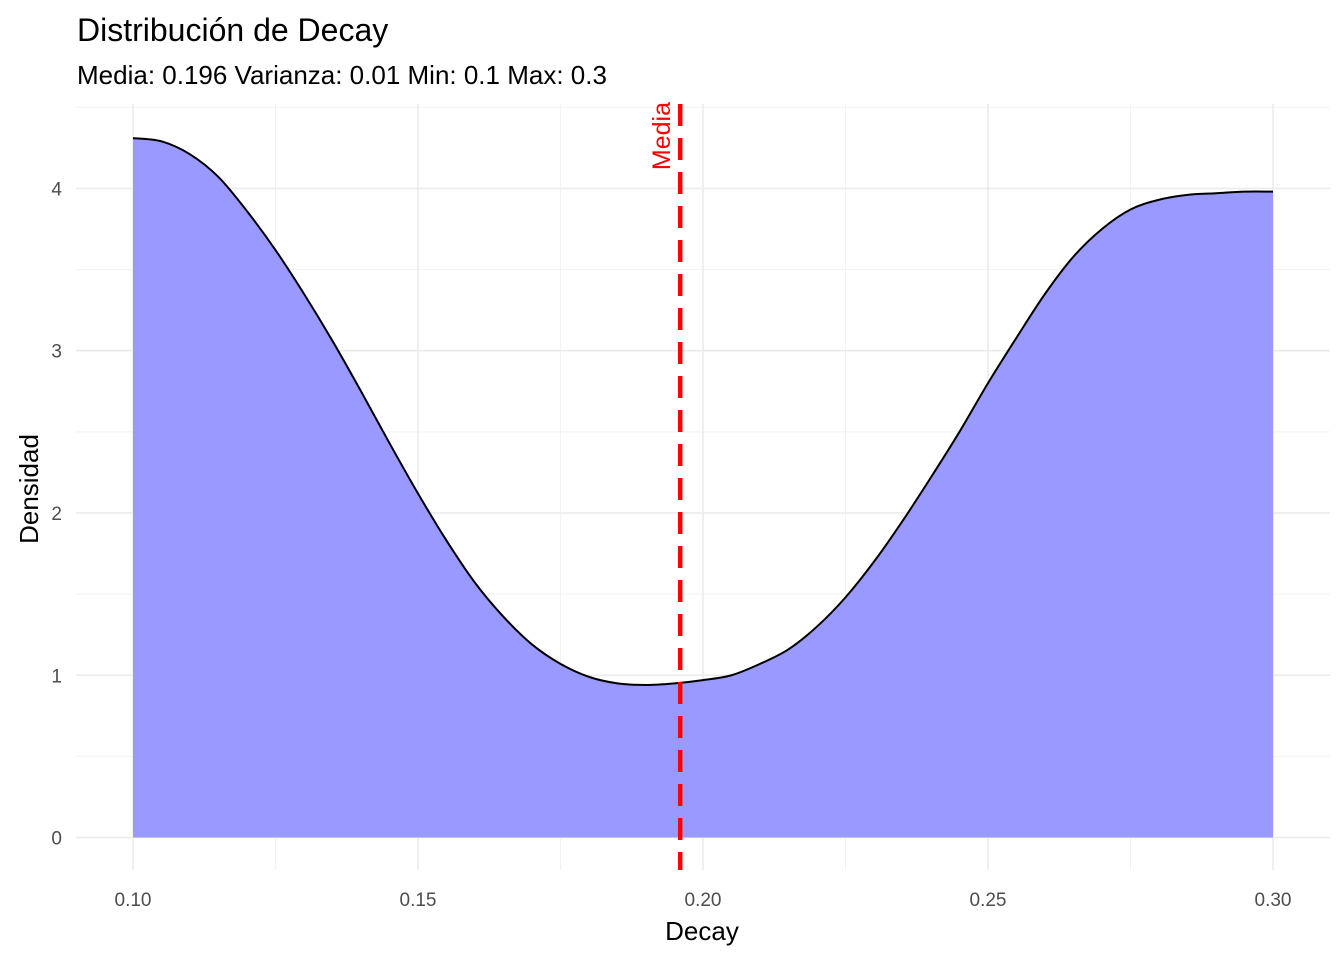 This screenshot has width=1344, height=960. I want to click on x-axis-title: Decay, so click(702, 931).